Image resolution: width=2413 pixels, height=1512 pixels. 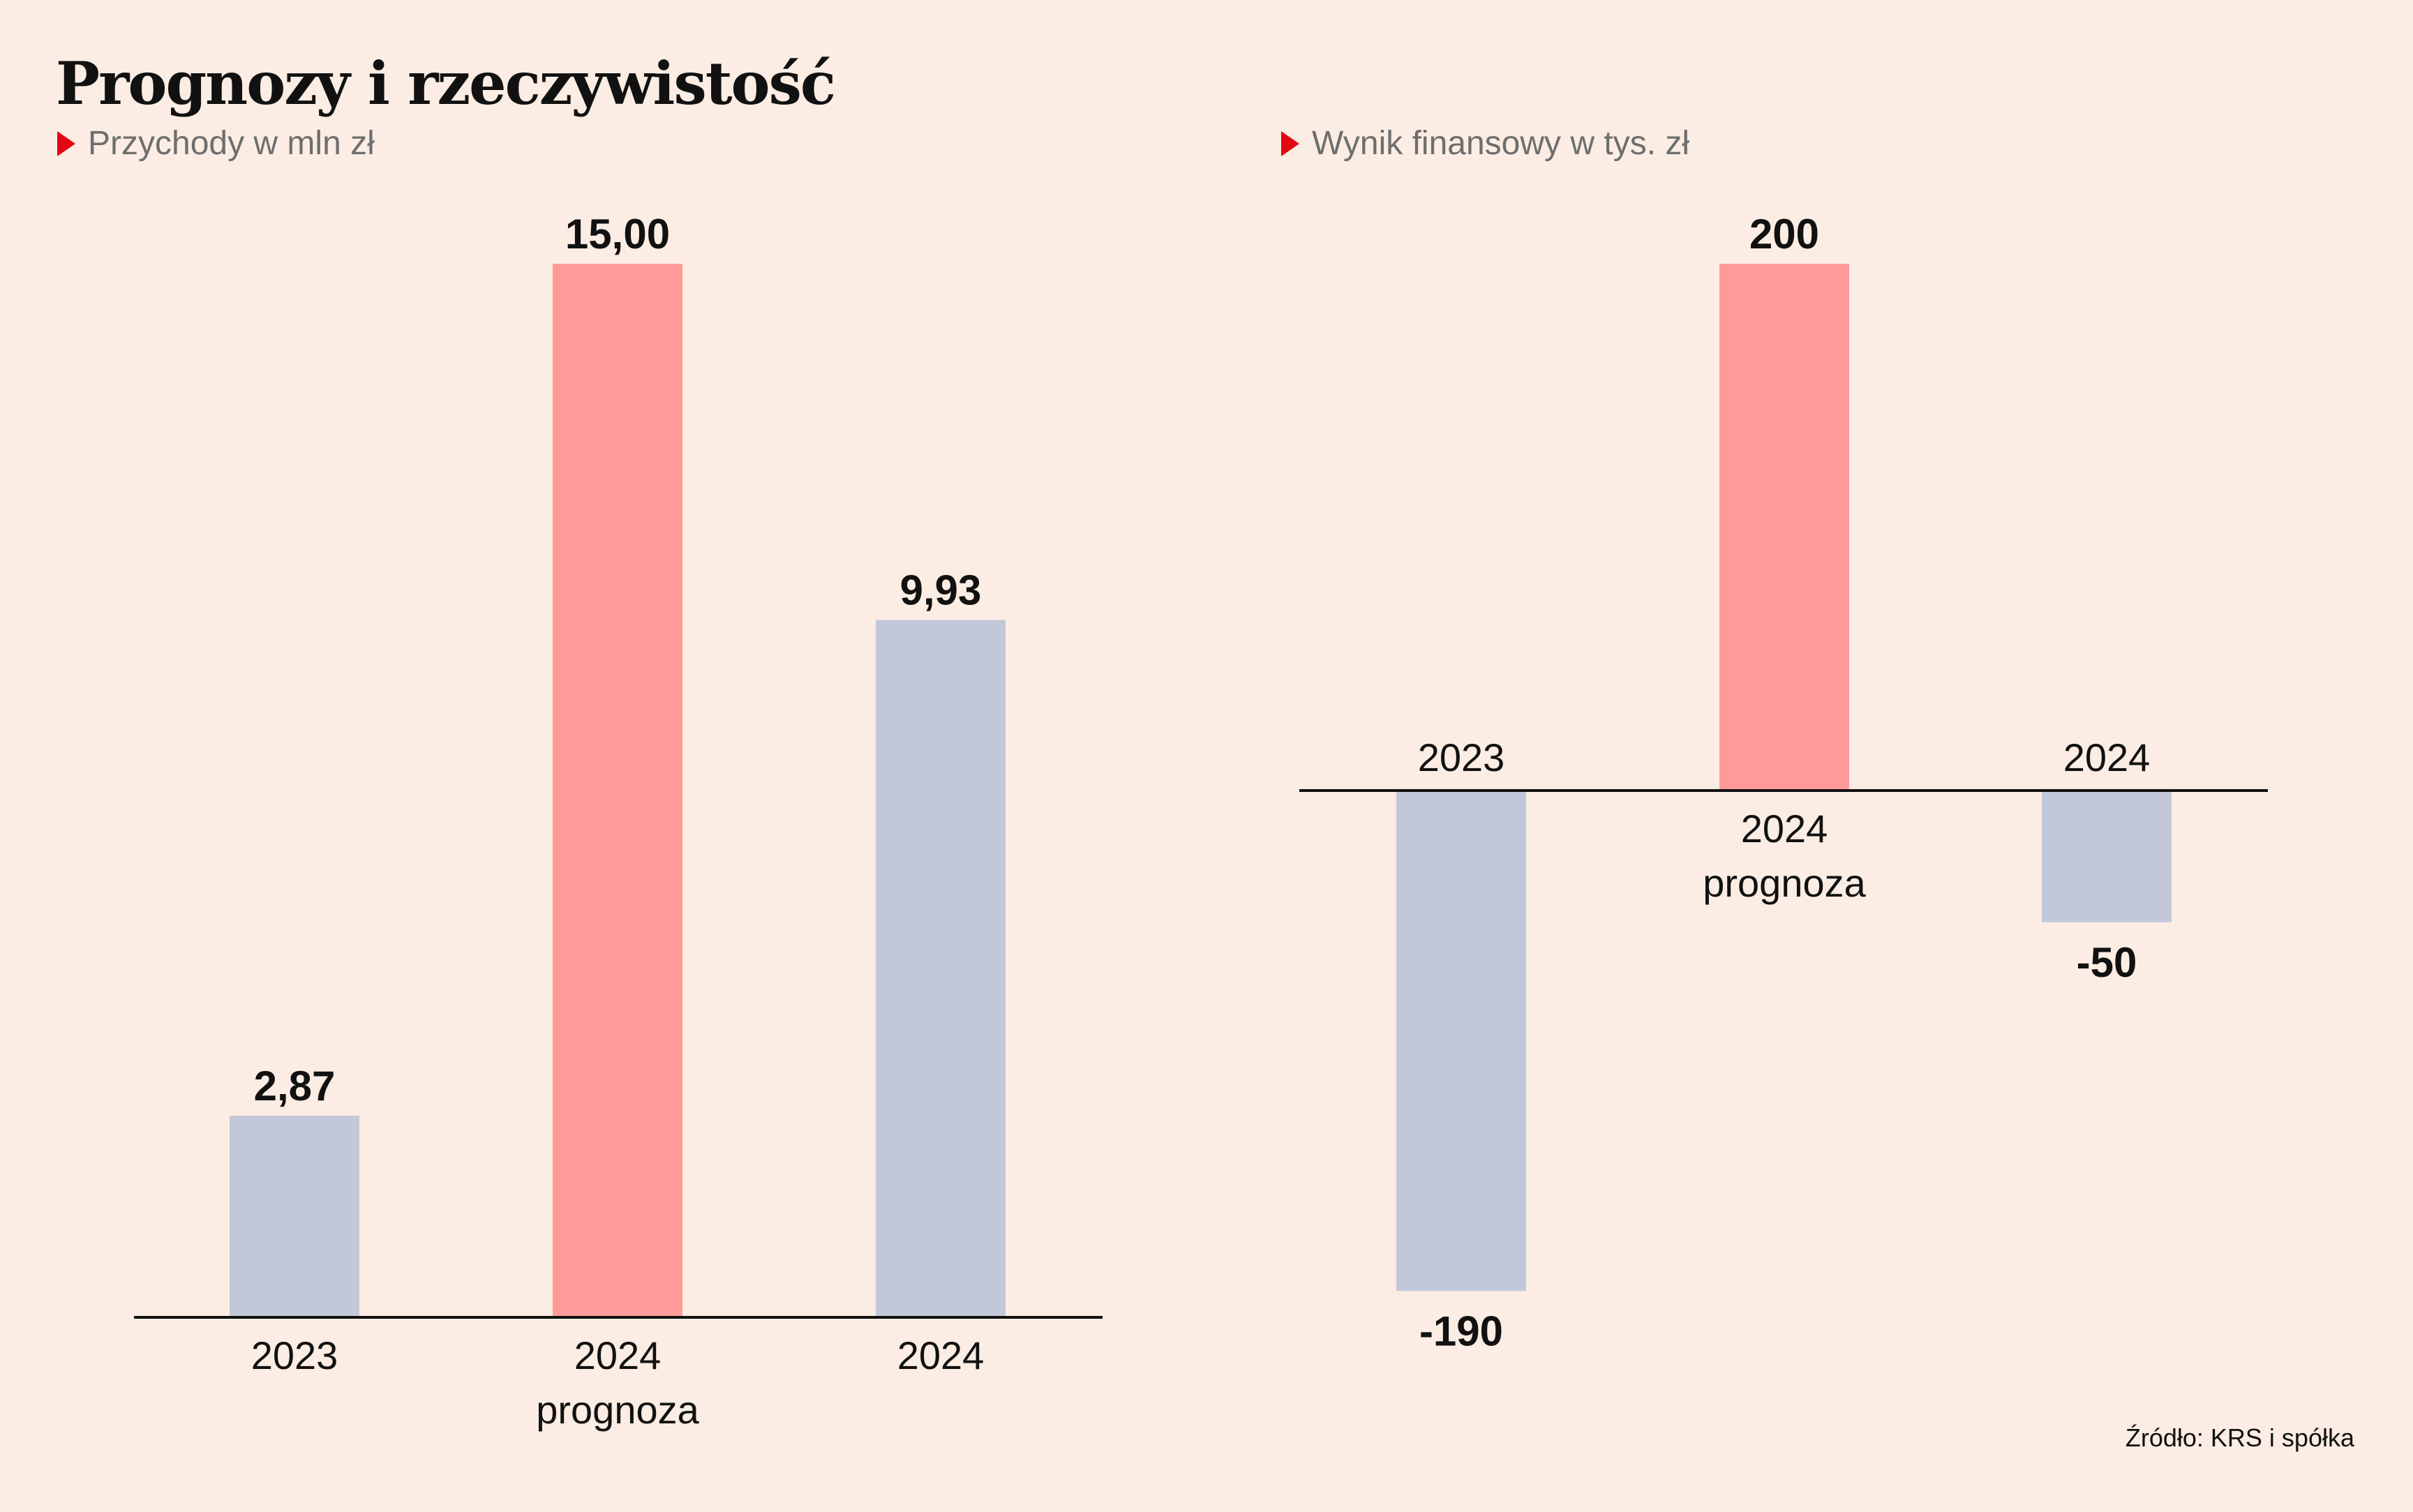 I want to click on source-note: Źródło: KRS i spółka, so click(x=2239, y=1437).